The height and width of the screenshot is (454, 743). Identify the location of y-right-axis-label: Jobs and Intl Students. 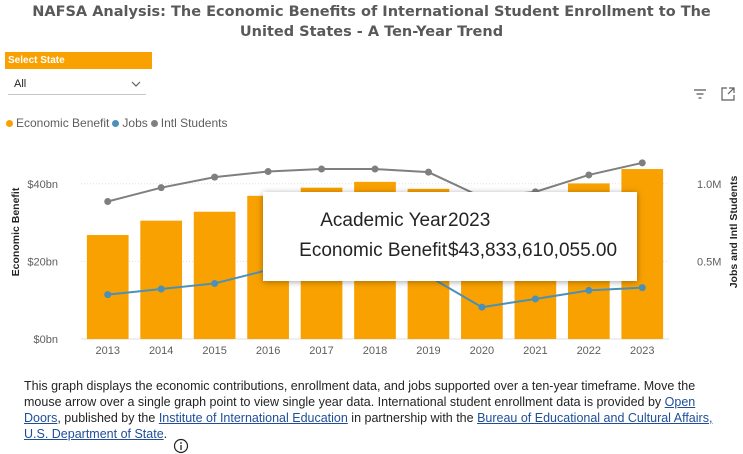
(734, 232).